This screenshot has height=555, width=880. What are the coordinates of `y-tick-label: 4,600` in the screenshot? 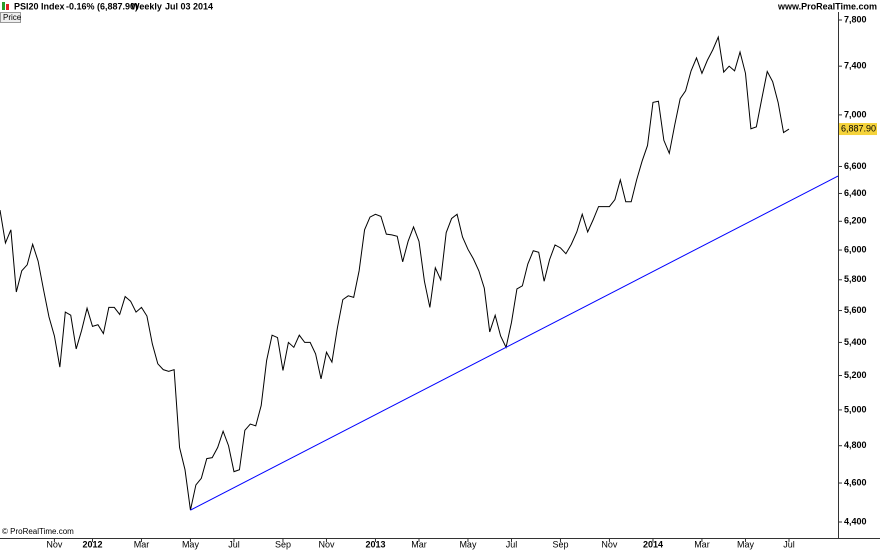 It's located at (855, 482).